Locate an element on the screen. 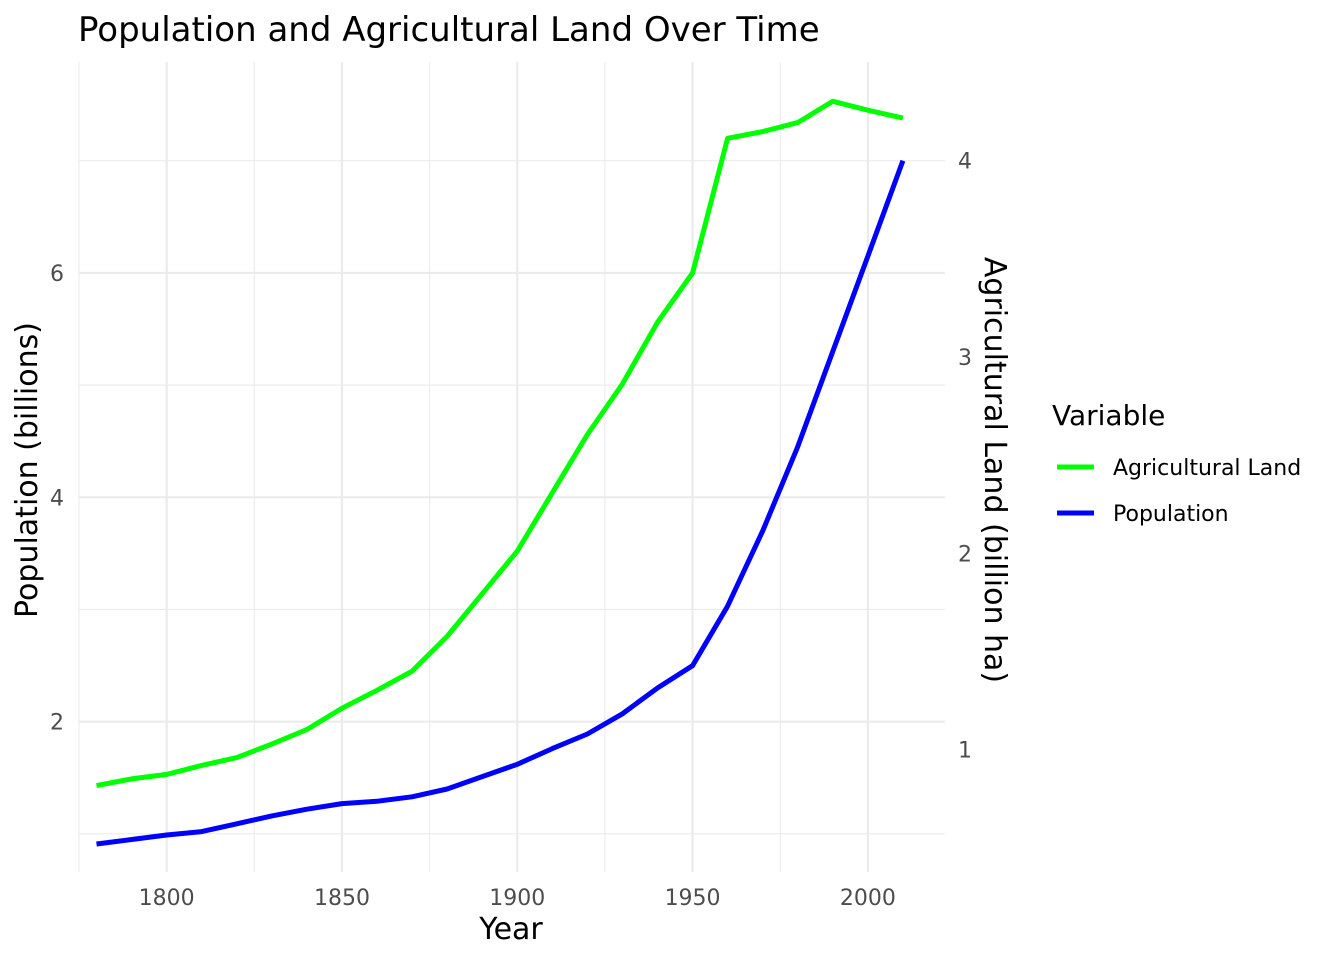  right-y-axis-ticks: 1 2 3 4 is located at coordinates (965, 457).